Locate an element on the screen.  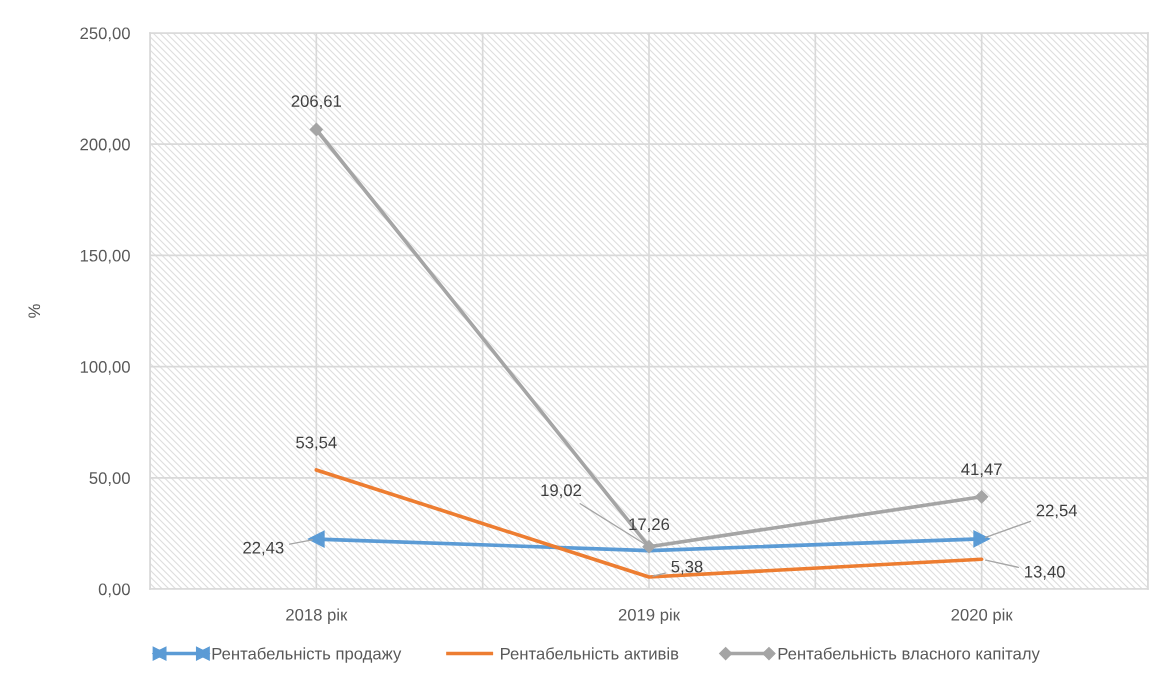
data-label: 13,40 is located at coordinates (1045, 572).